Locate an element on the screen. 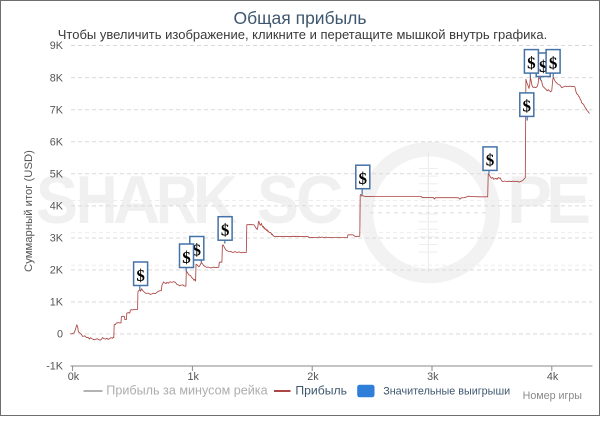 Image resolution: width=600 pixels, height=421 pixels. svg-text: 0 is located at coordinates (60, 335).